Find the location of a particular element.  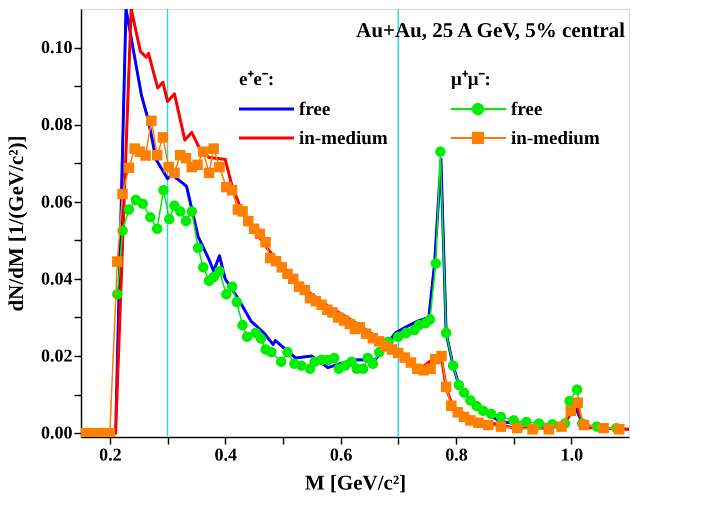

x-tick-label: 0.4 is located at coordinates (225, 454).